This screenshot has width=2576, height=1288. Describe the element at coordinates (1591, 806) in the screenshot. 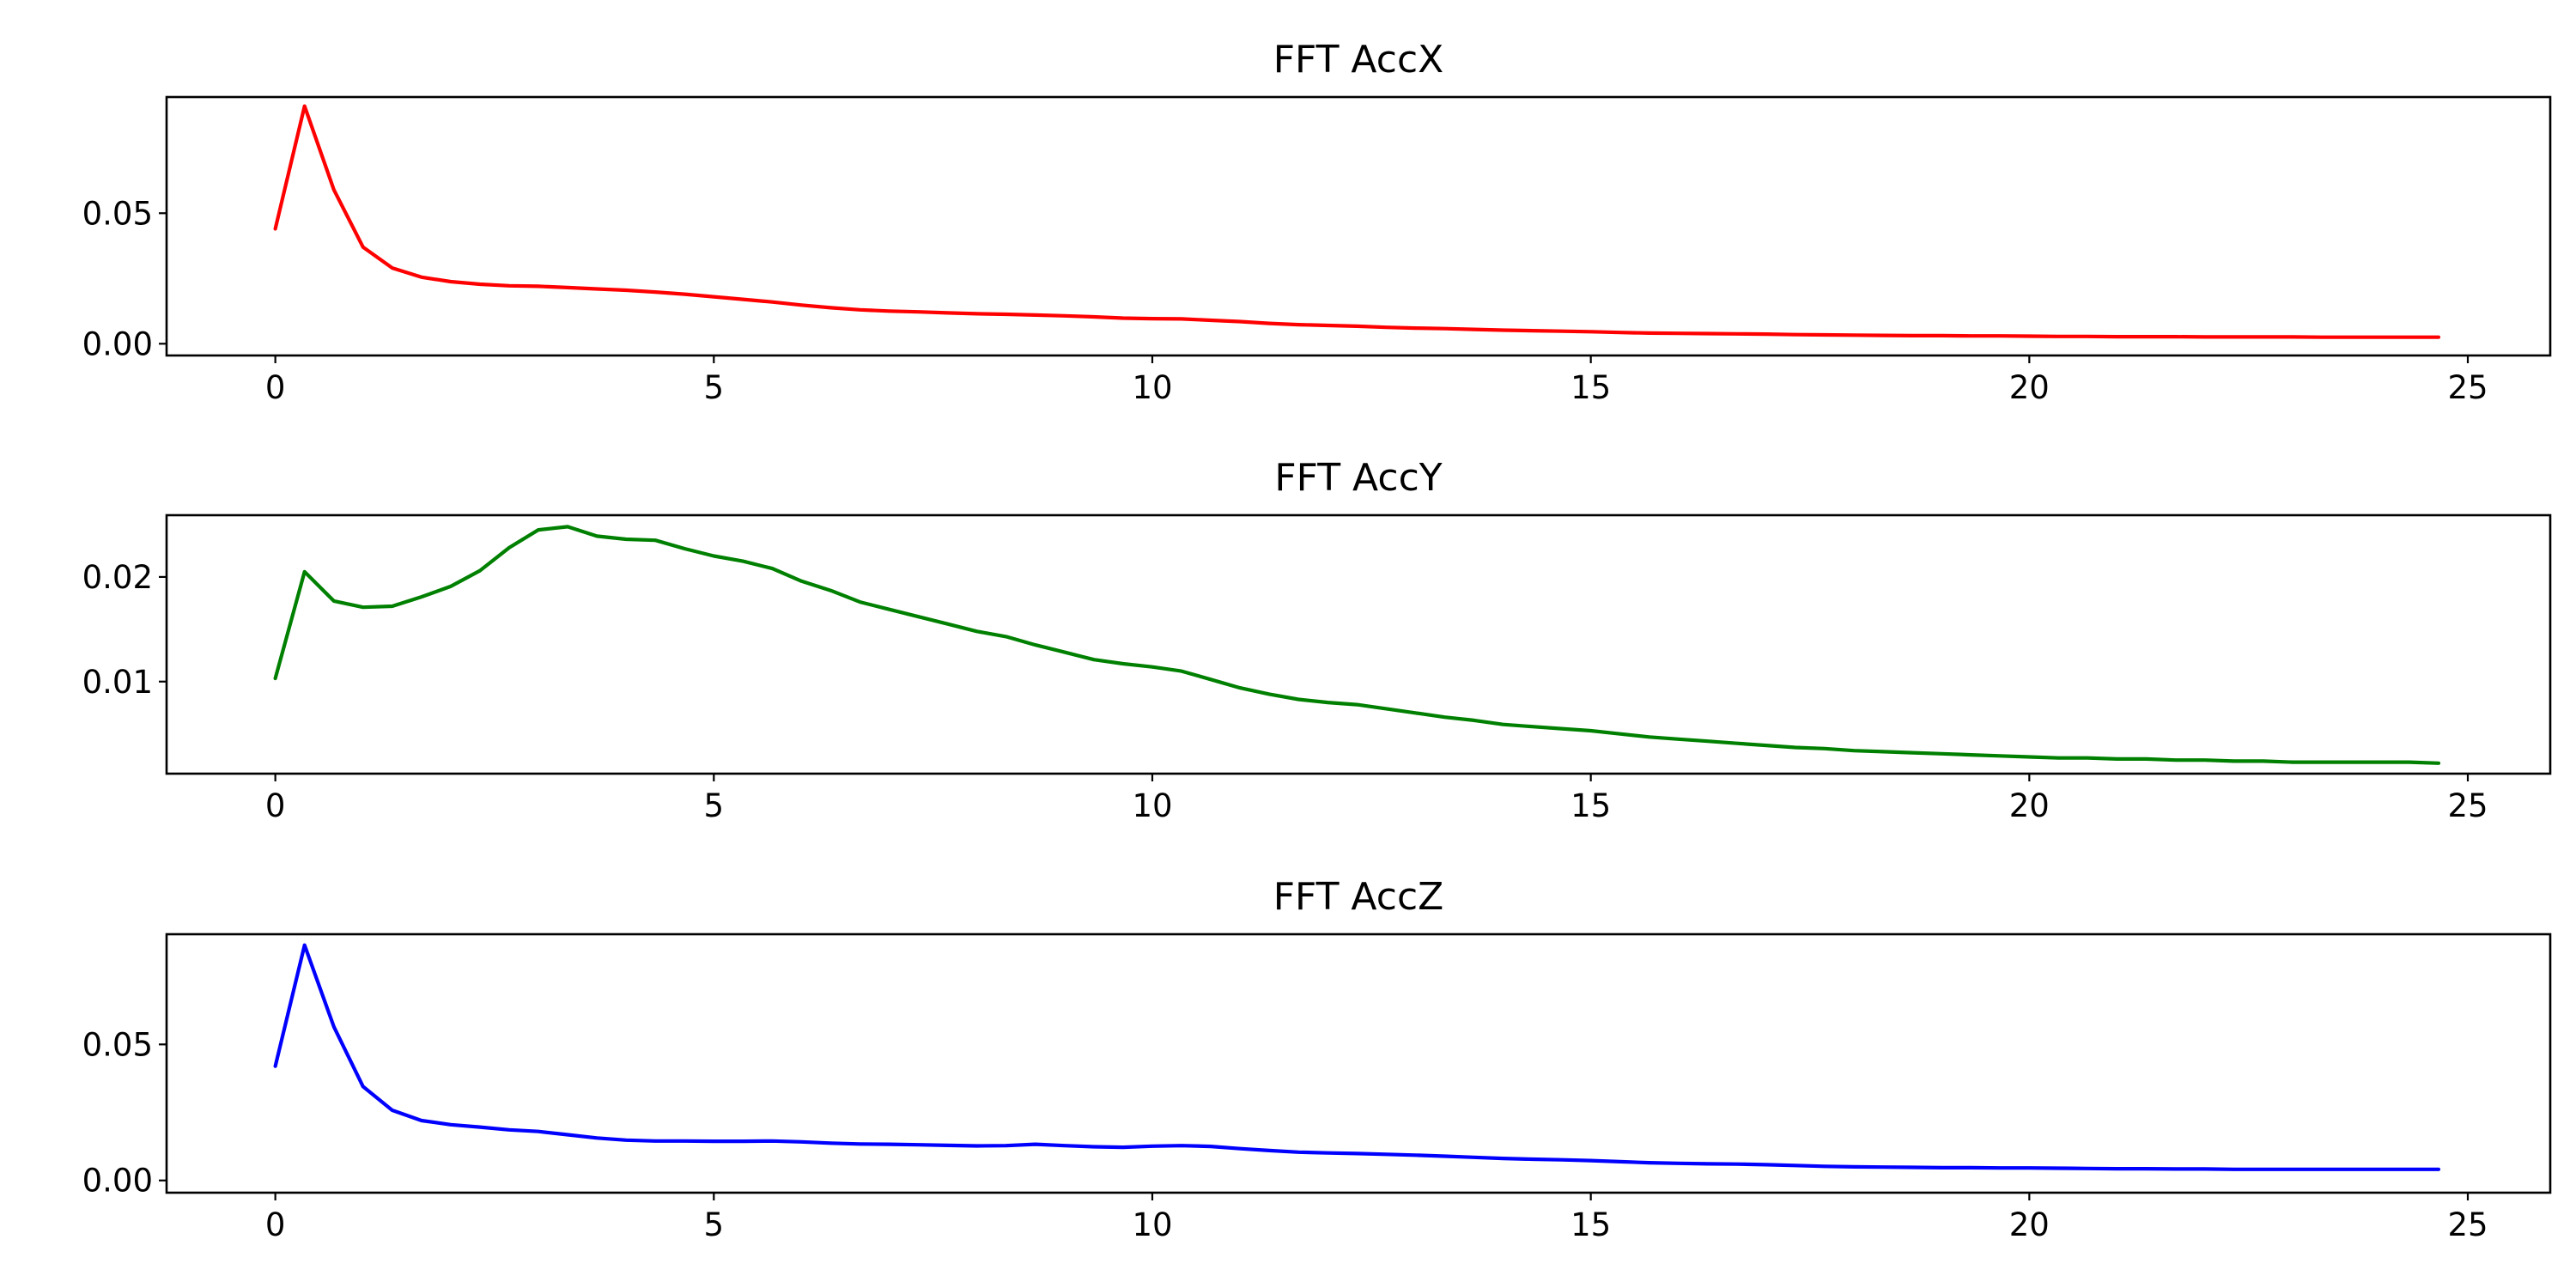

I see `fft-accy-x-tick-label: 15` at that location.